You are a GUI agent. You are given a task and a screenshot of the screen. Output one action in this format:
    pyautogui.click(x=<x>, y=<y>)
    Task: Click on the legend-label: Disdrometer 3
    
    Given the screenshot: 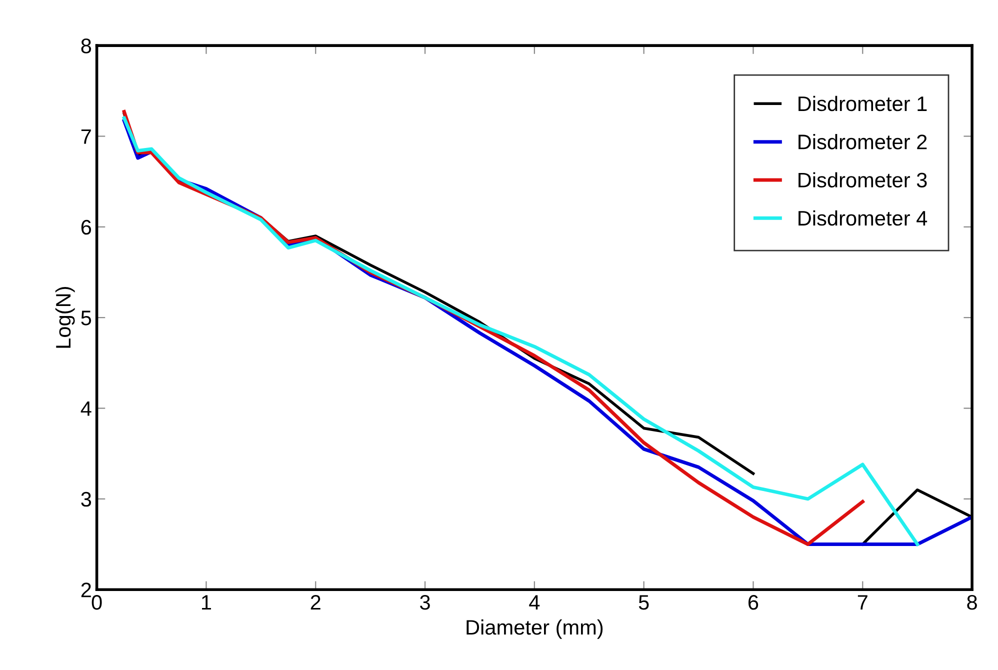 What is the action you would take?
    pyautogui.click(x=862, y=180)
    